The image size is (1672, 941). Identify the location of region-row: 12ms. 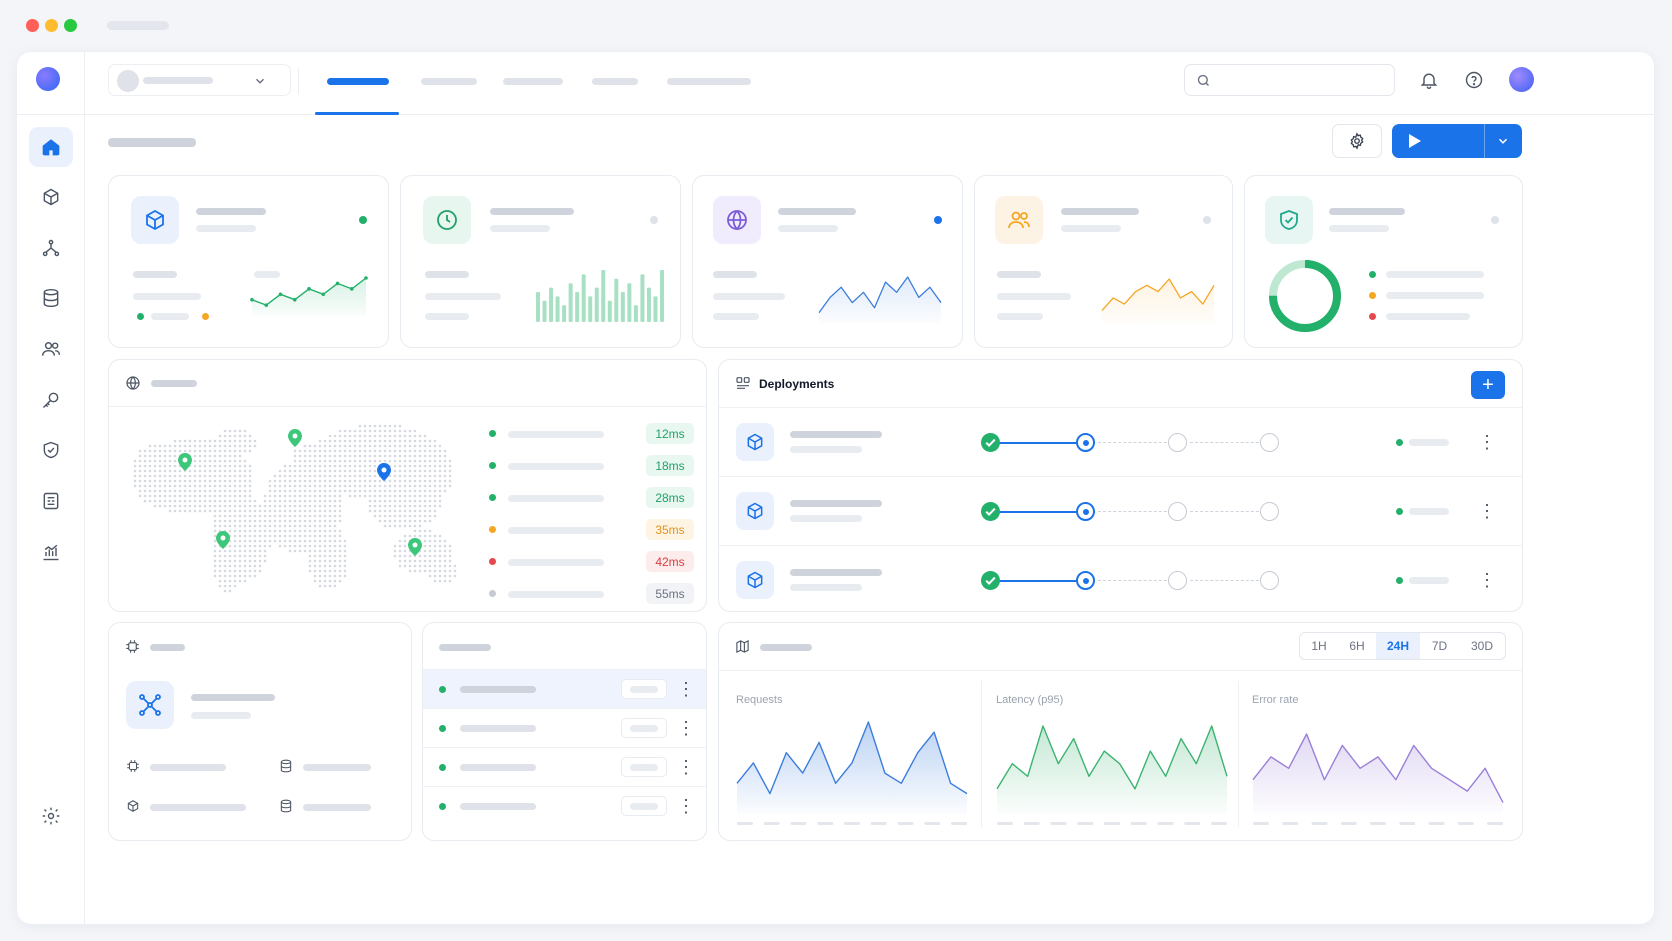
(589, 434).